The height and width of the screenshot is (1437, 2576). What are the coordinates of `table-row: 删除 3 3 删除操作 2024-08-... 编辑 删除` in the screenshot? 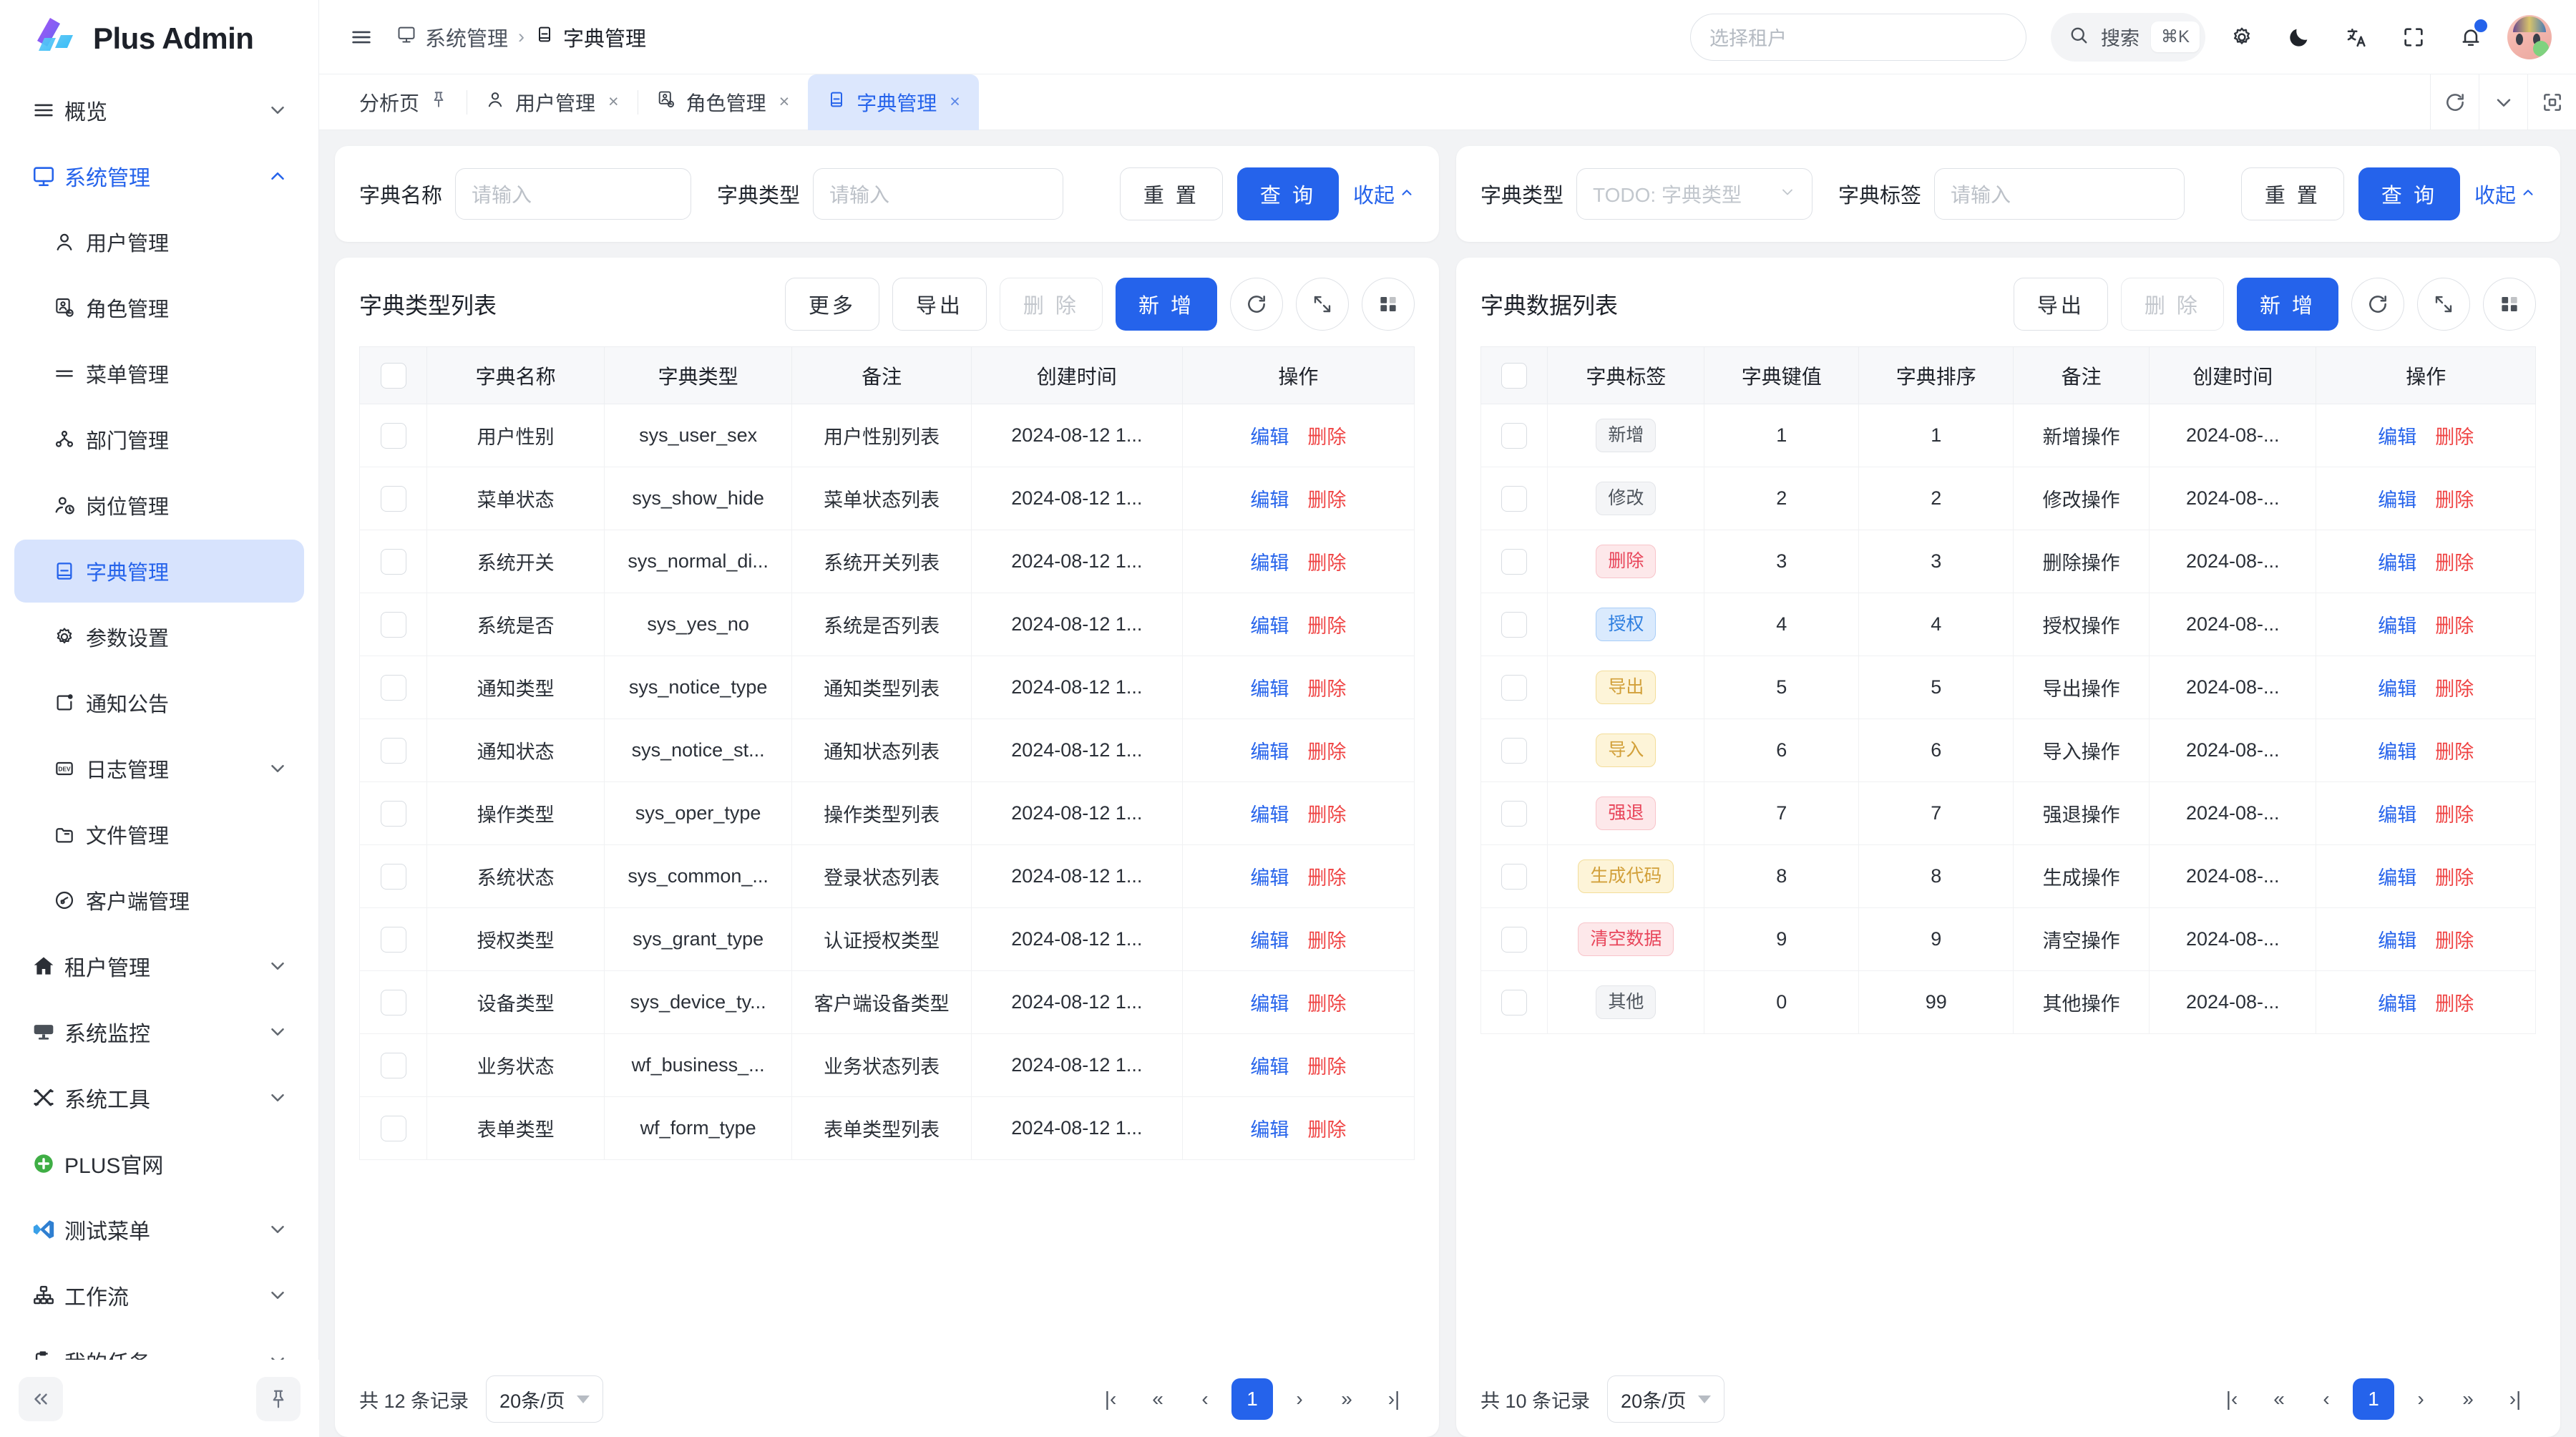 It's located at (2008, 561).